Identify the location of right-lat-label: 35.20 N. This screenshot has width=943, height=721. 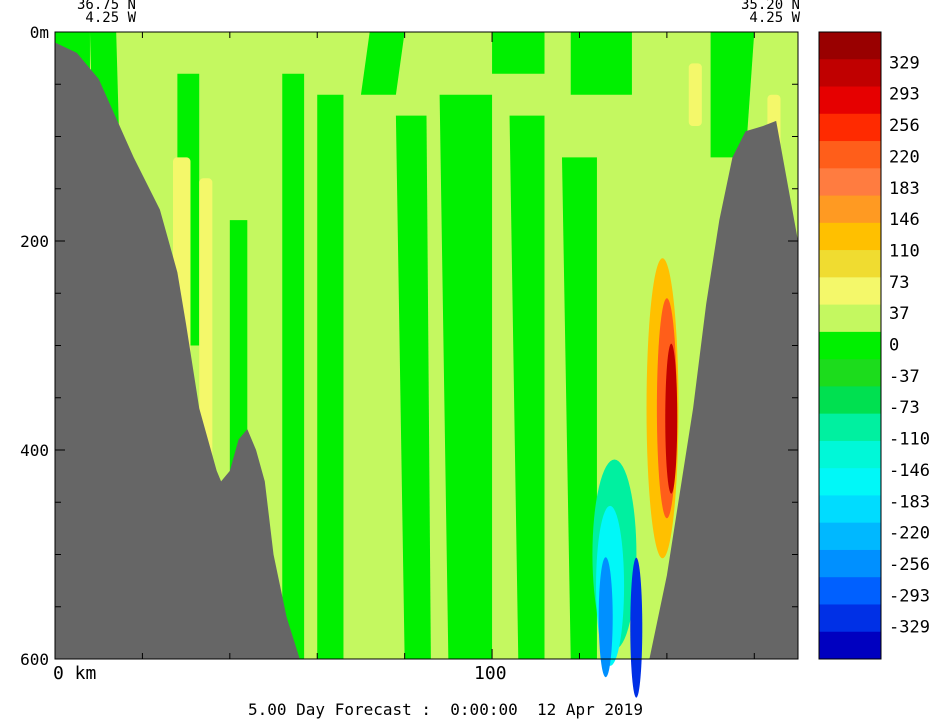
(770, 6).